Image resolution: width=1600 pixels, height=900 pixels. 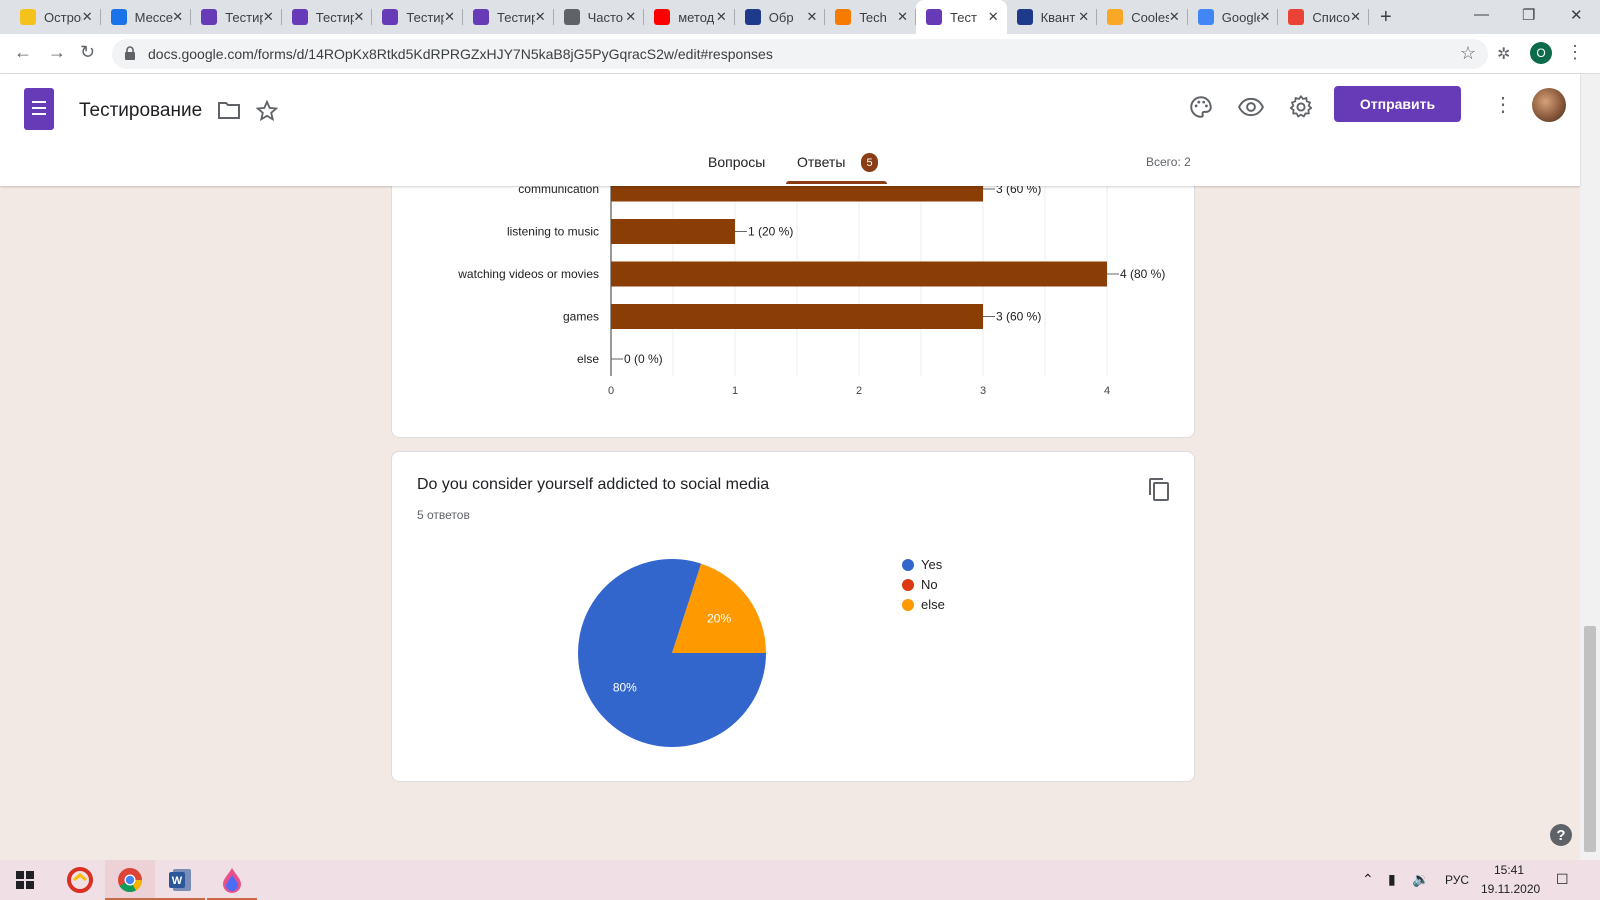 What do you see at coordinates (1368, 879) in the screenshot?
I see `tray-chevron-up-icon: ⌃` at bounding box center [1368, 879].